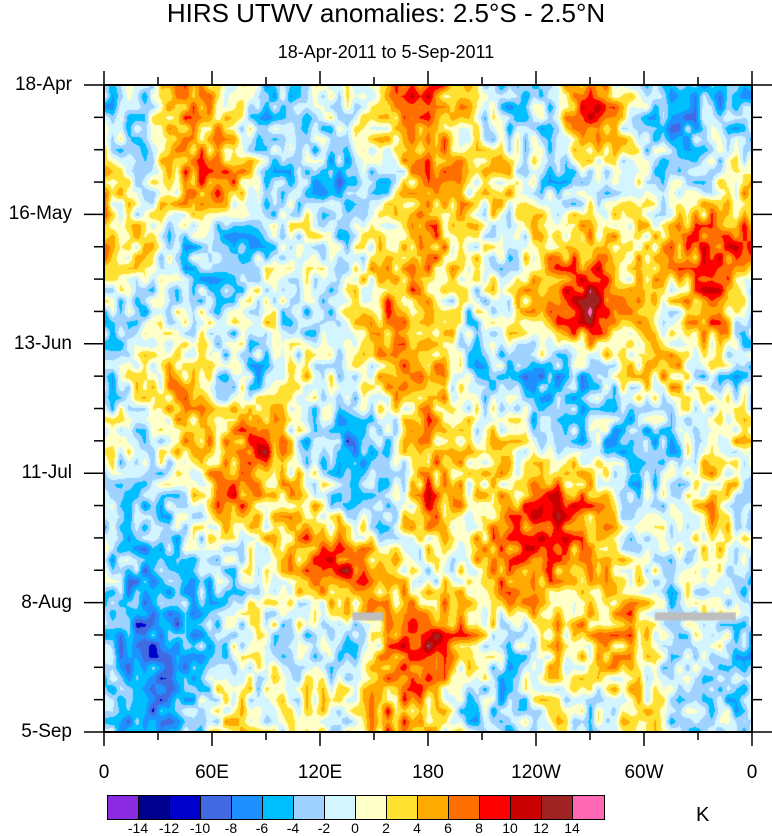  Describe the element at coordinates (541, 828) in the screenshot. I see `colorbar-label: 12` at that location.